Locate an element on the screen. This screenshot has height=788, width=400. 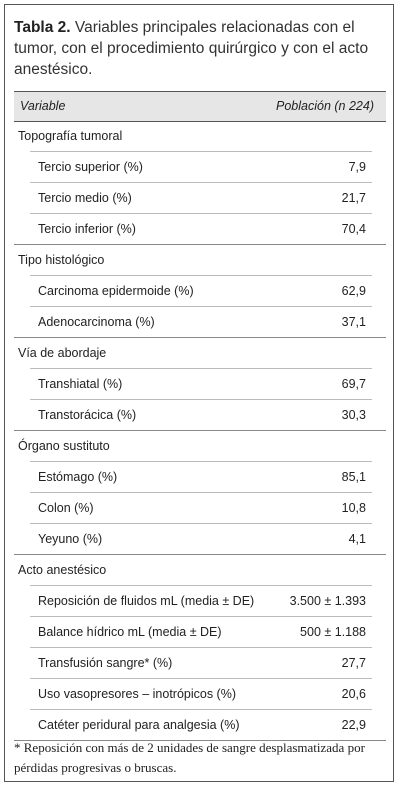
table-row: Transfusión sangre* (%) 27,7 is located at coordinates (201, 662).